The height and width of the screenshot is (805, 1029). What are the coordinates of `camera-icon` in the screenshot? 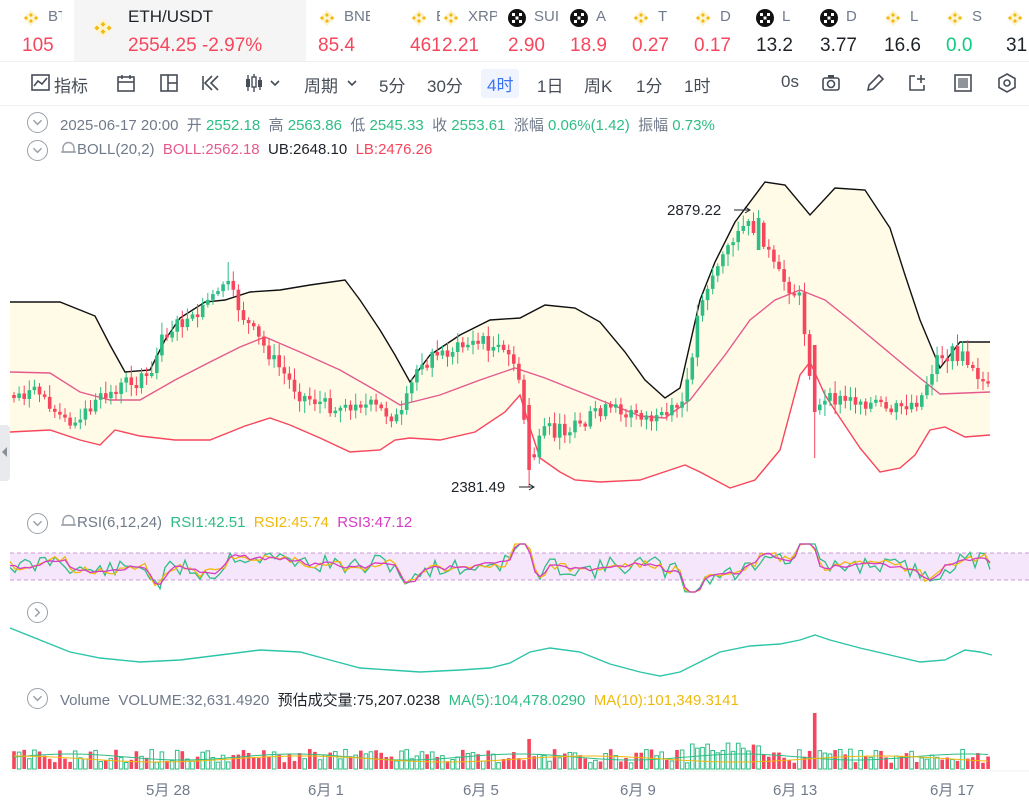 It's located at (831, 83).